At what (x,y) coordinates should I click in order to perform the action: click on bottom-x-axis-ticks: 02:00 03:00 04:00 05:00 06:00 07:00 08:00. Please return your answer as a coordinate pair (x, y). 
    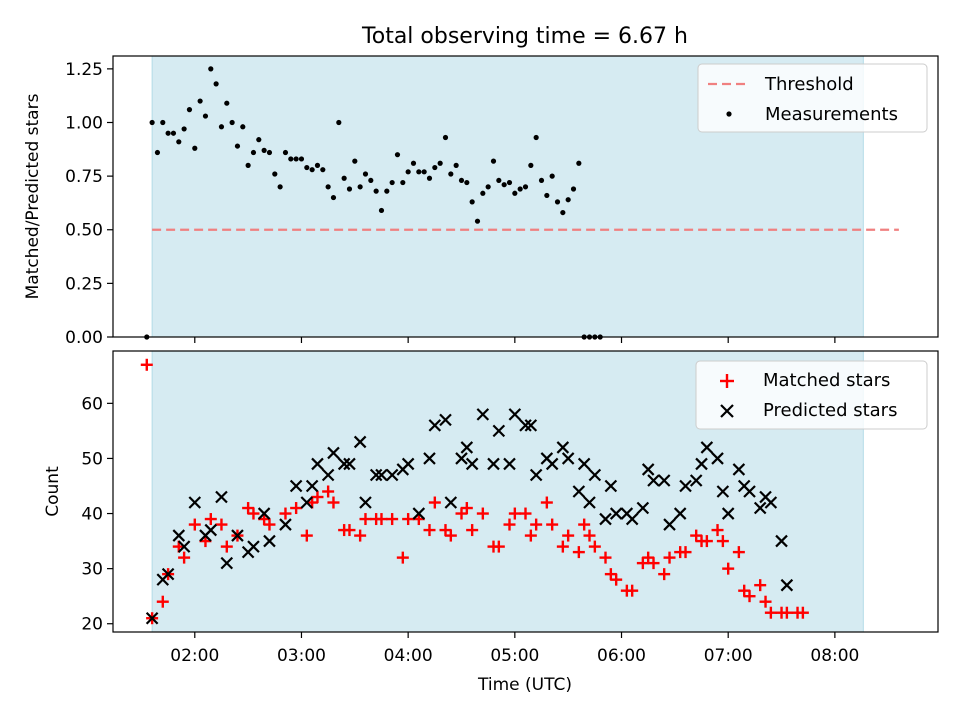
    Looking at the image, I should click on (514, 649).